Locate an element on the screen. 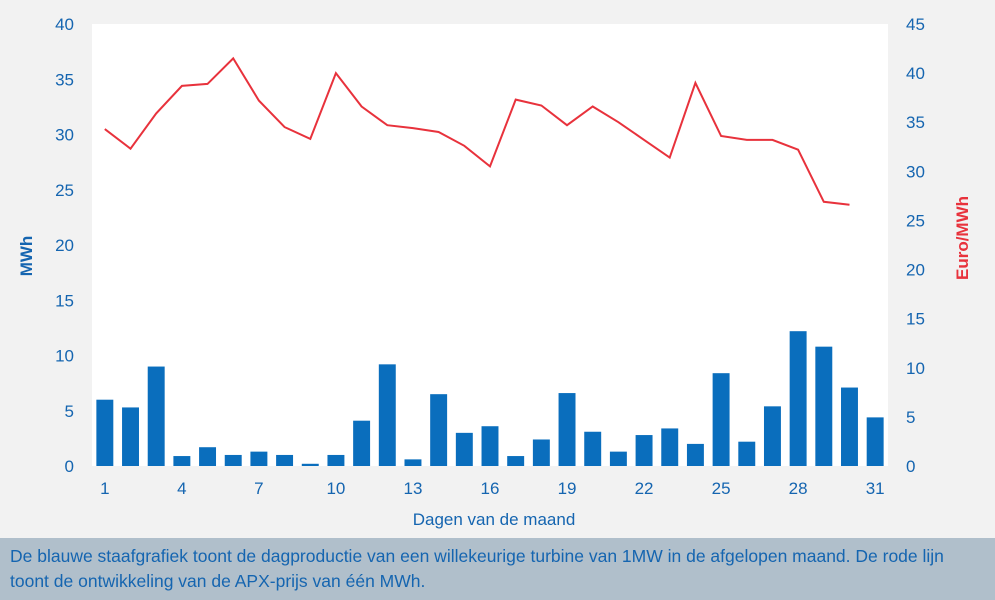  x-tick-label: 4 is located at coordinates (181, 488).